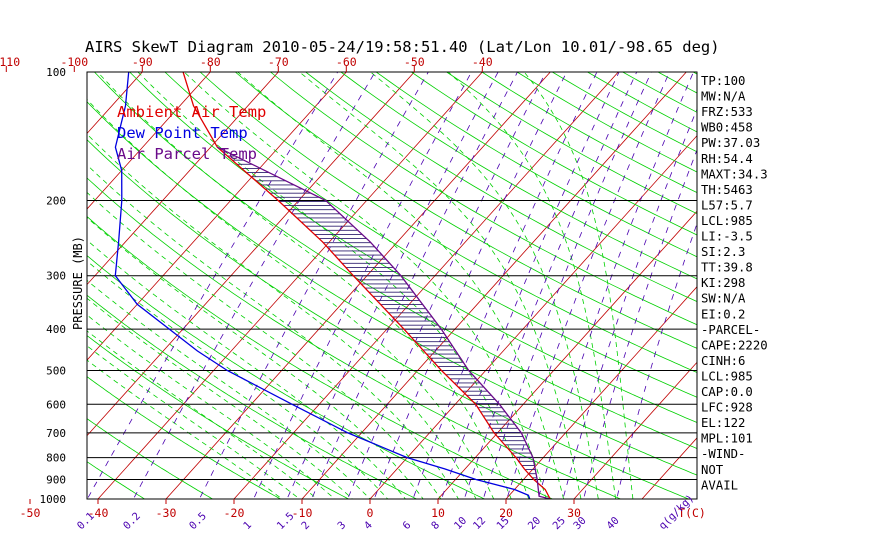 This screenshot has height=560, width=870. Describe the element at coordinates (30, 513) in the screenshot. I see `bottom-temp-tick-label: -50` at that location.